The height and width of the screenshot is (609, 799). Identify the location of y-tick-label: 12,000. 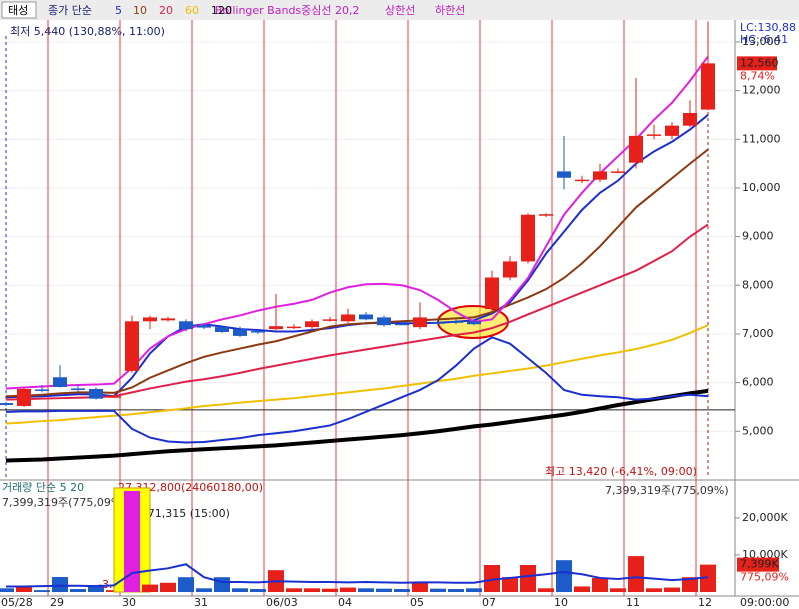
(761, 90).